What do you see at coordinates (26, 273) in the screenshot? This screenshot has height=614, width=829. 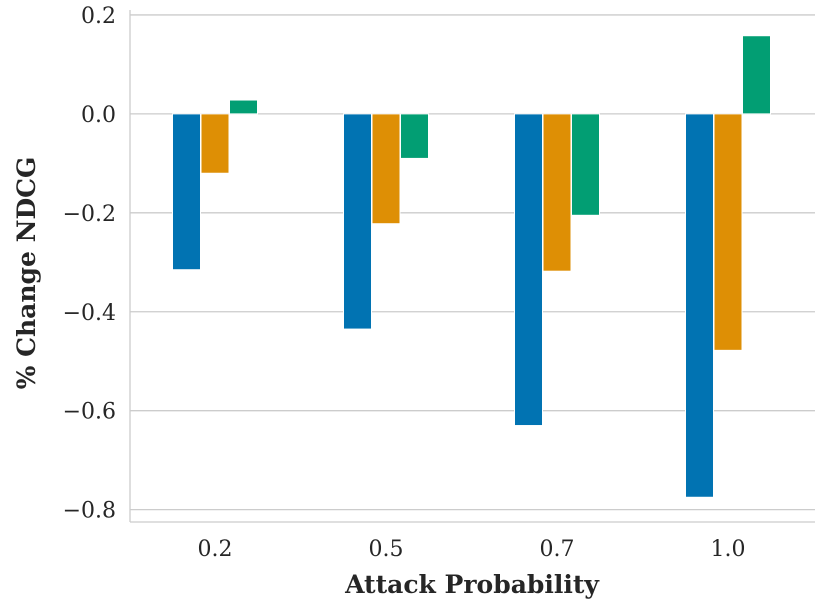 I see `y-axis-title: % Change NDCG` at bounding box center [26, 273].